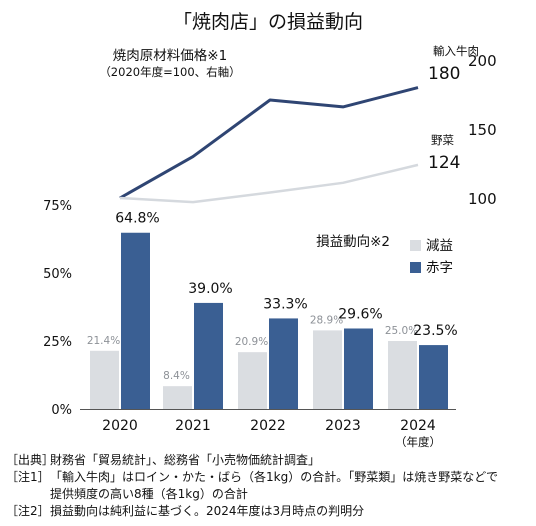  I want to click on line-y-axis: 100 150 200, so click(482, 130).